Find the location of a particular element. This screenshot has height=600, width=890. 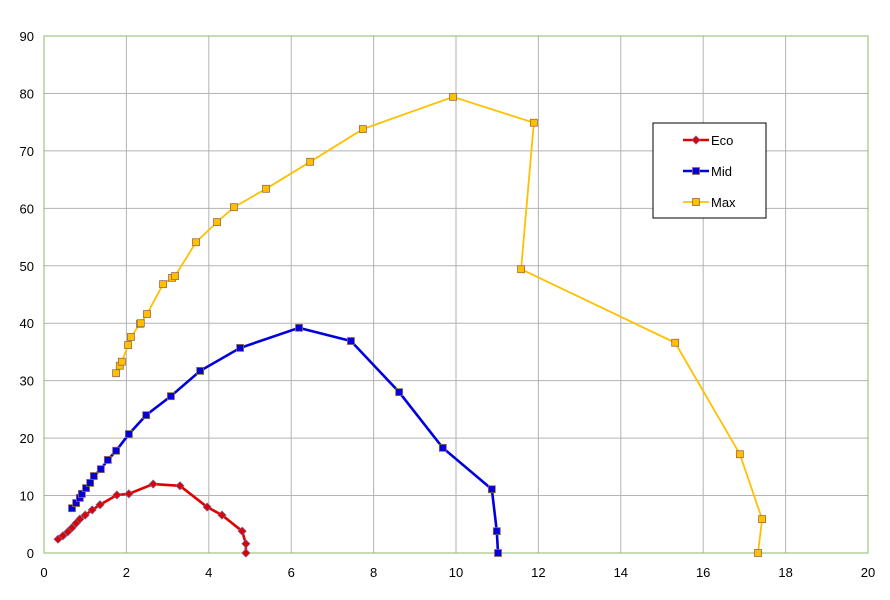

x-tick-label: 20 is located at coordinates (868, 572).